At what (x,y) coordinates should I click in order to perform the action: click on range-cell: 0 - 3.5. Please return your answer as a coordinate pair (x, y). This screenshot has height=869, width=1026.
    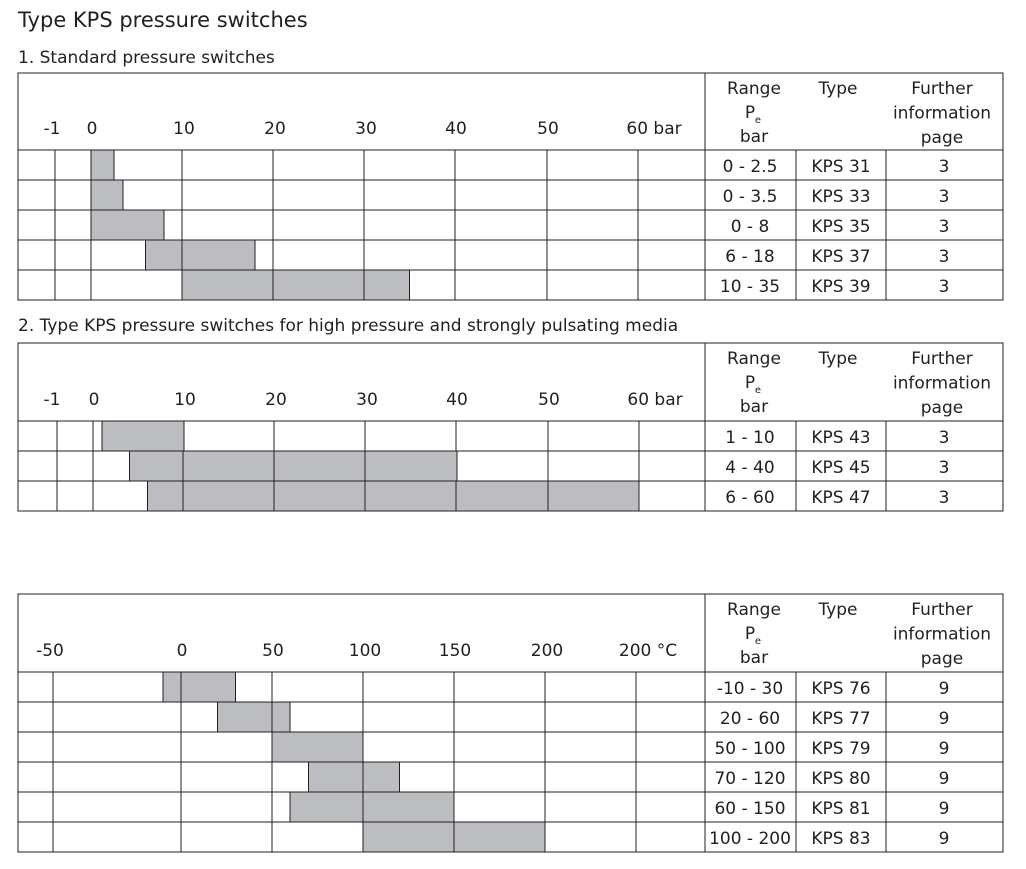
    Looking at the image, I should click on (750, 197).